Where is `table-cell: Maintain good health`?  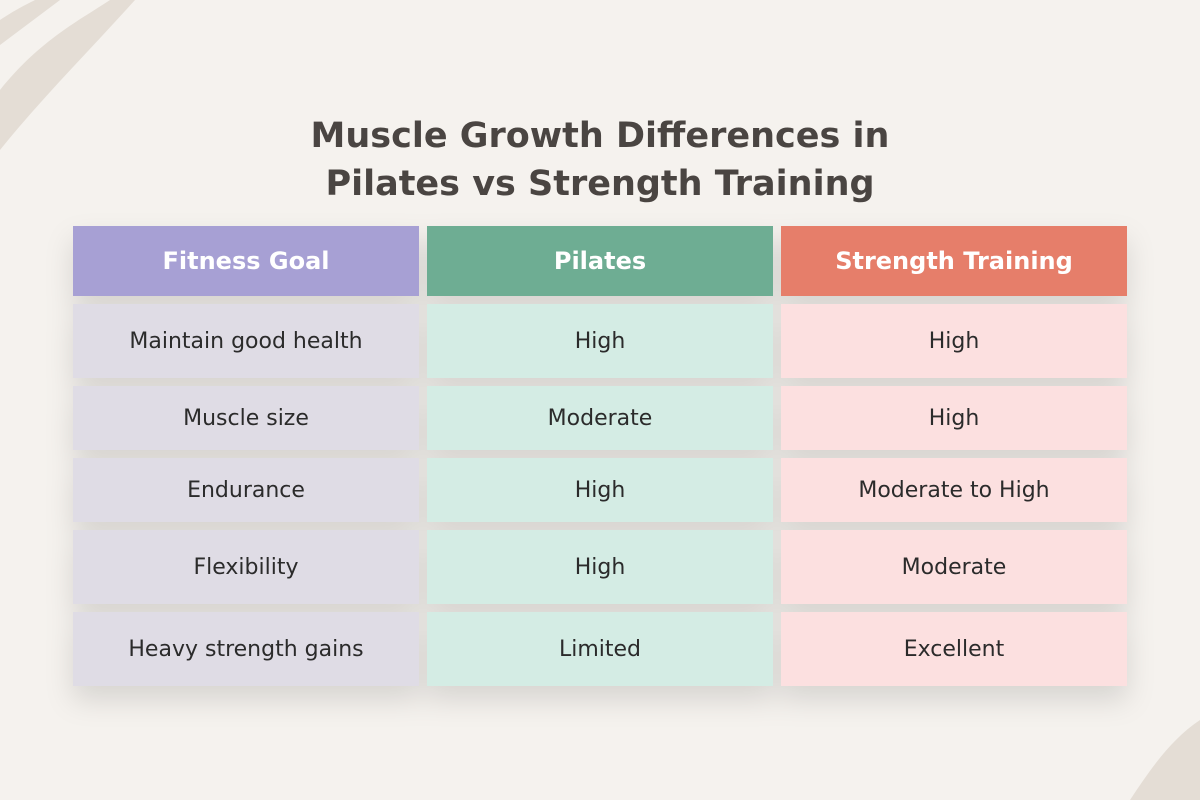 table-cell: Maintain good health is located at coordinates (246, 341).